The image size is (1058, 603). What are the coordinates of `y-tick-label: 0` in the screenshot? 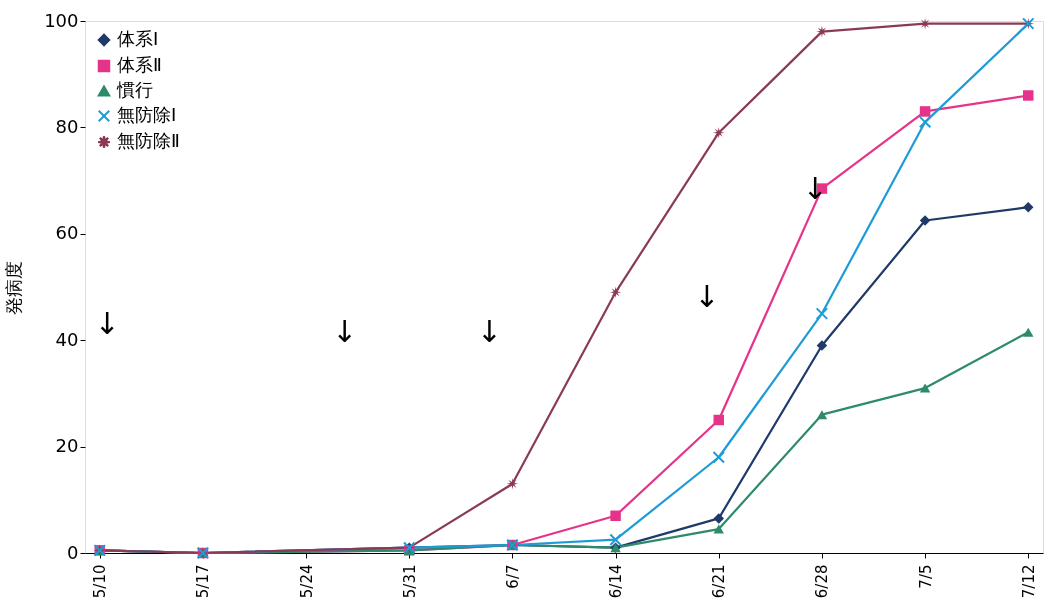 It's located at (73, 552).